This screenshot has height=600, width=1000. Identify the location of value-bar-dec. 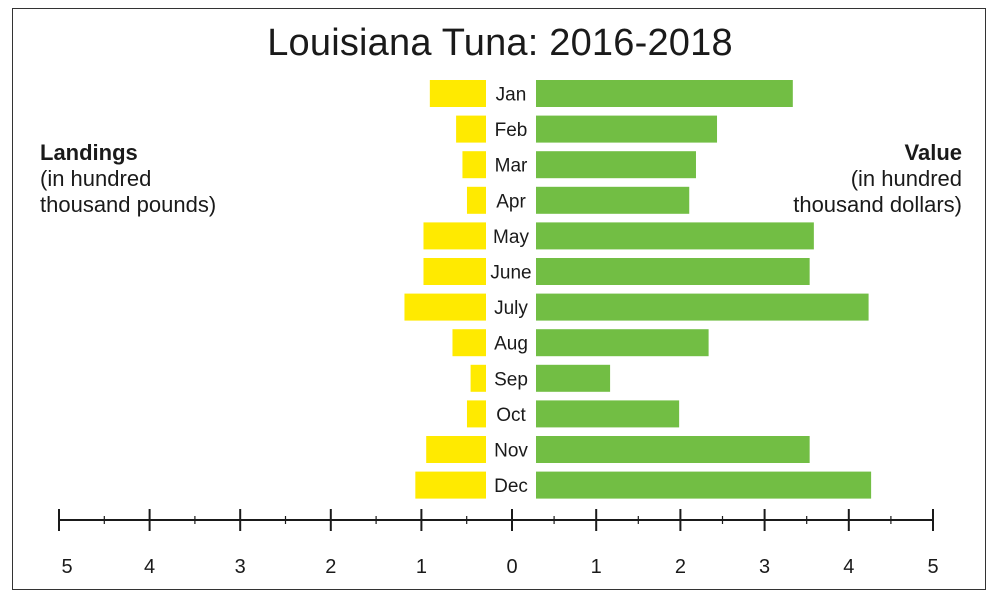
(704, 485).